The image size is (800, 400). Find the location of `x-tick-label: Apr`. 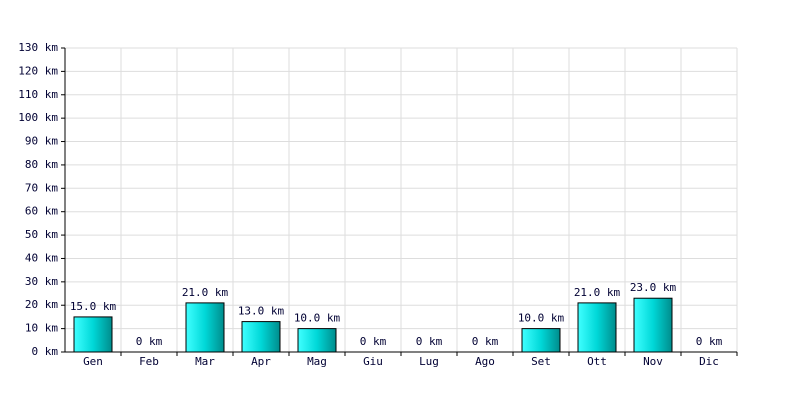

x-tick-label: Apr is located at coordinates (261, 361).